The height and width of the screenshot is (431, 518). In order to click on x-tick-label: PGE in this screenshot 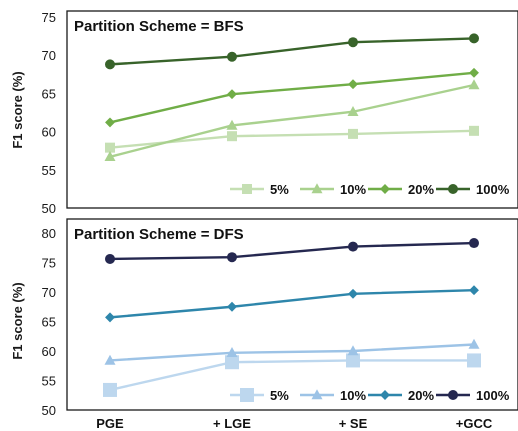, I will do `click(110, 423)`.